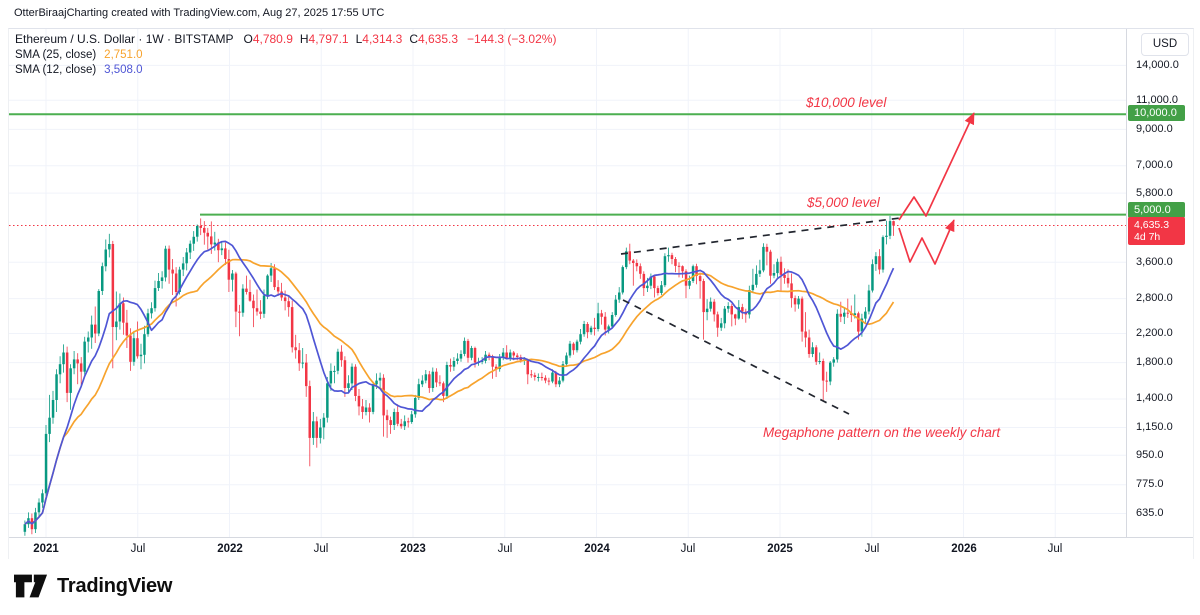 The image size is (1200, 615). I want to click on price-tick-label: 9,000.0, so click(1154, 129).